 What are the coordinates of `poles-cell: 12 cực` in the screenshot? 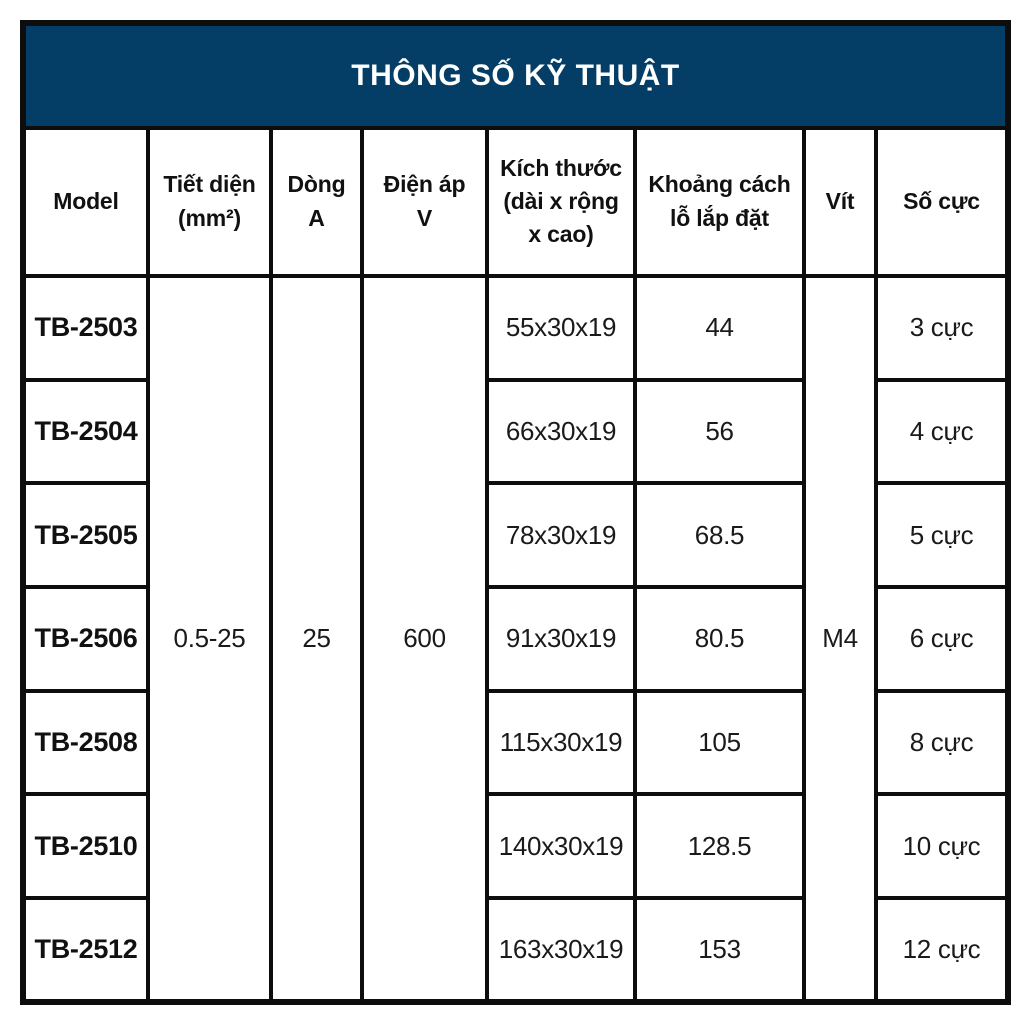 It's located at (942, 950).